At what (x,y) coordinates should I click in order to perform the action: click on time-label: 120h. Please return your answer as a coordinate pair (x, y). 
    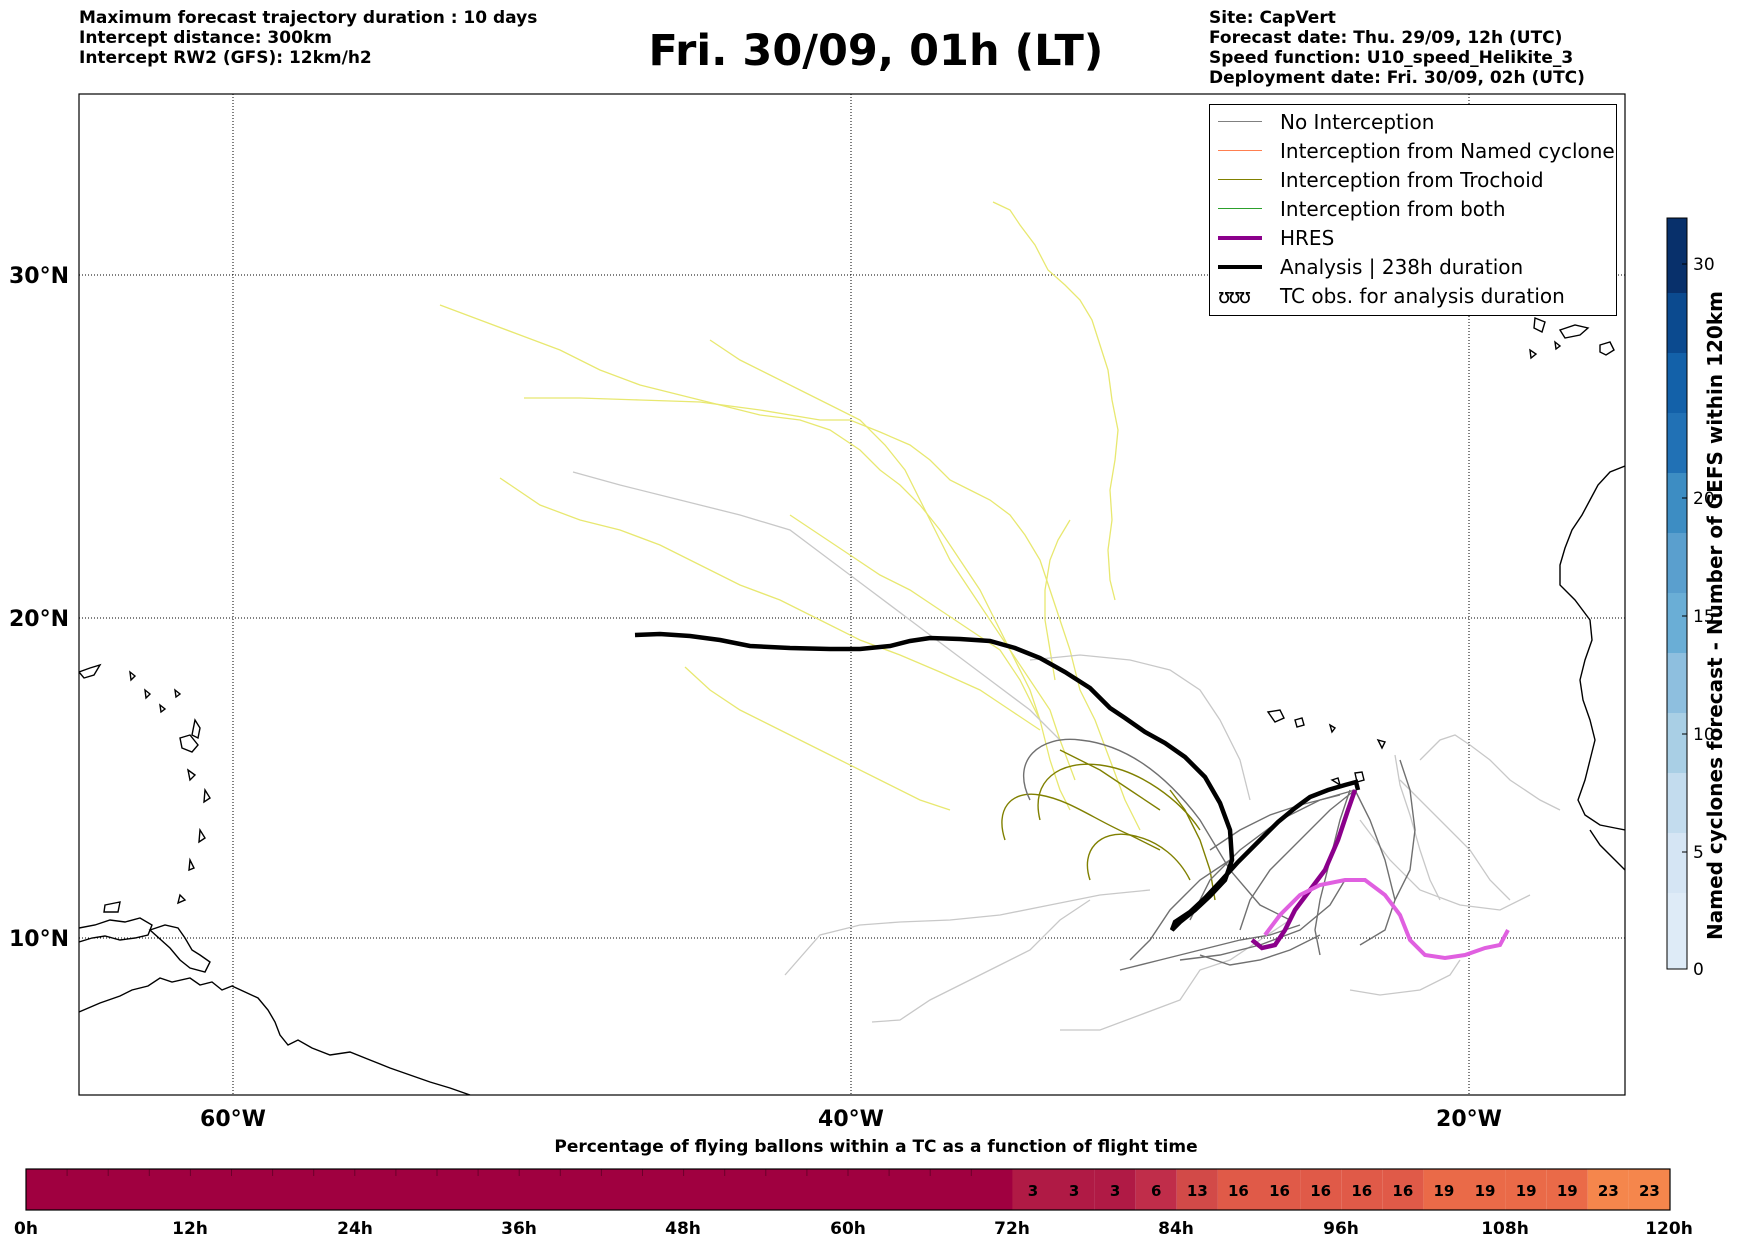
    Looking at the image, I should click on (1669, 1229).